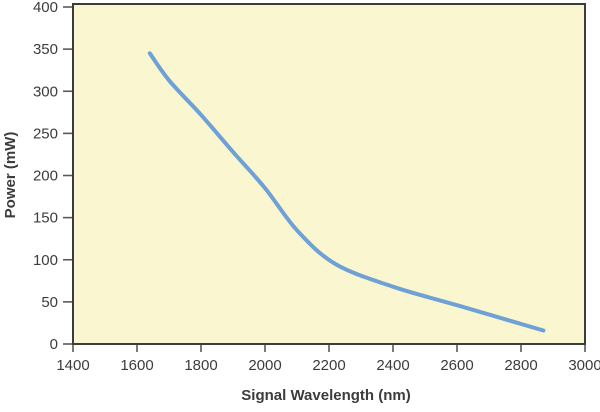 The width and height of the screenshot is (600, 412). What do you see at coordinates (49, 302) in the screenshot?
I see `y-tick-label: 50` at bounding box center [49, 302].